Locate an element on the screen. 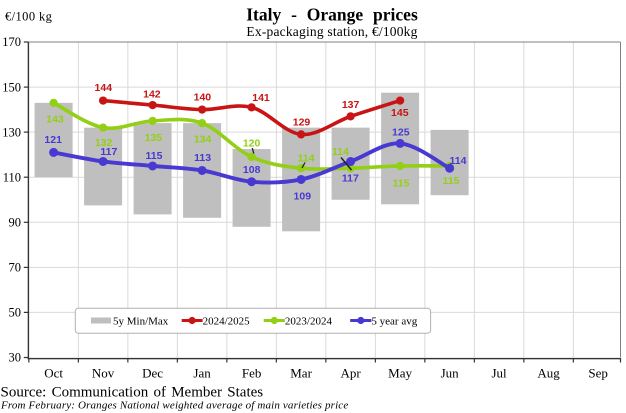 Image resolution: width=626 pixels, height=413 pixels. svg-text: 142 is located at coordinates (152, 95).